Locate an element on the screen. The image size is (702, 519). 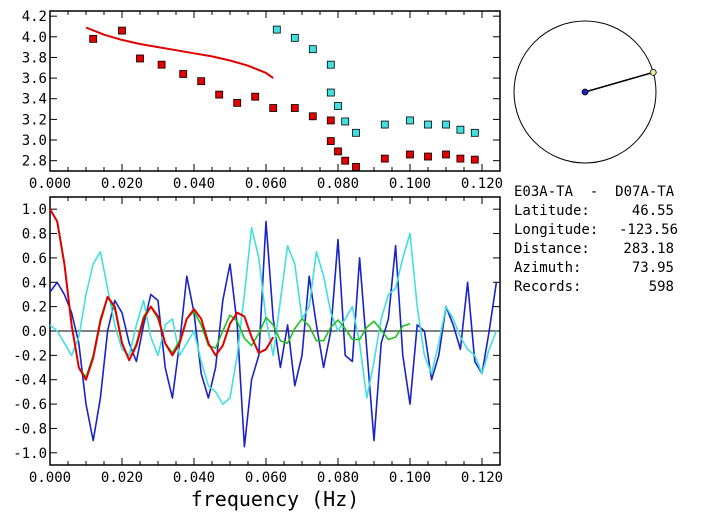
bottom-xlabel: frequency (Hz) is located at coordinates (275, 499).